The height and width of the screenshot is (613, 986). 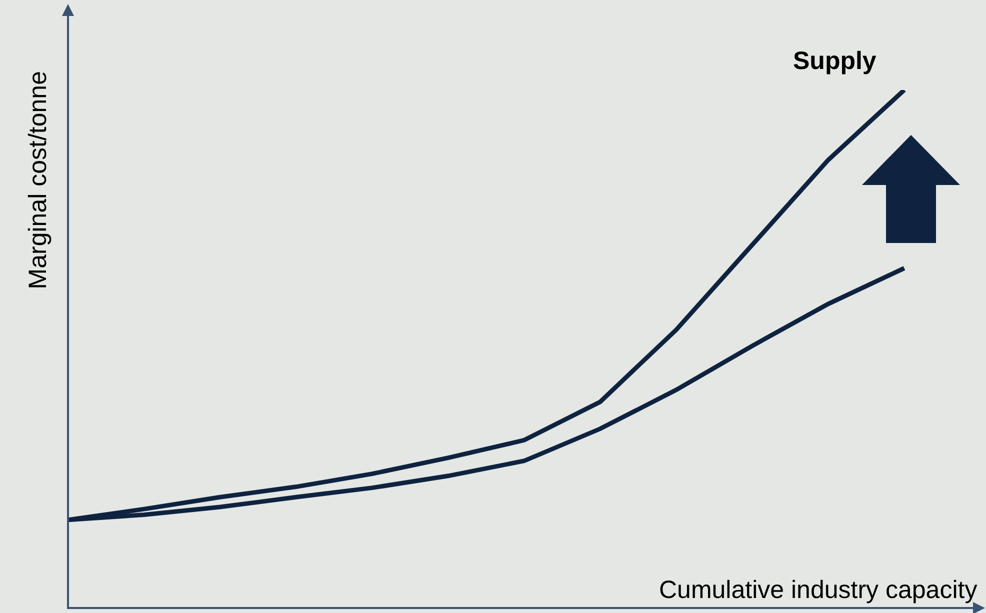 What do you see at coordinates (834, 61) in the screenshot?
I see `text: Supply` at bounding box center [834, 61].